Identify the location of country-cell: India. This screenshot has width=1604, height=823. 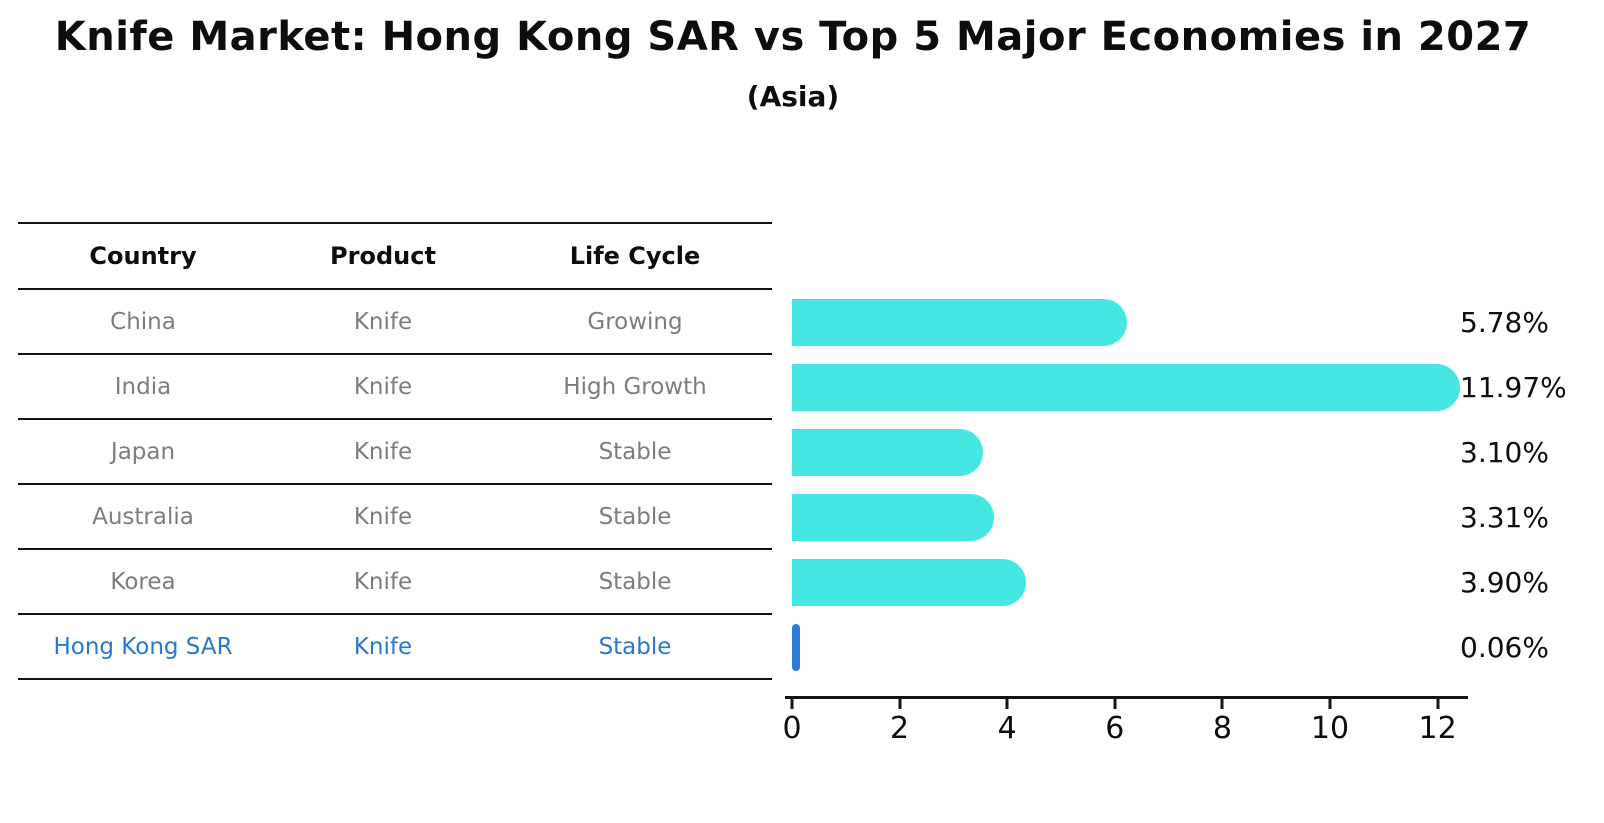
(143, 386).